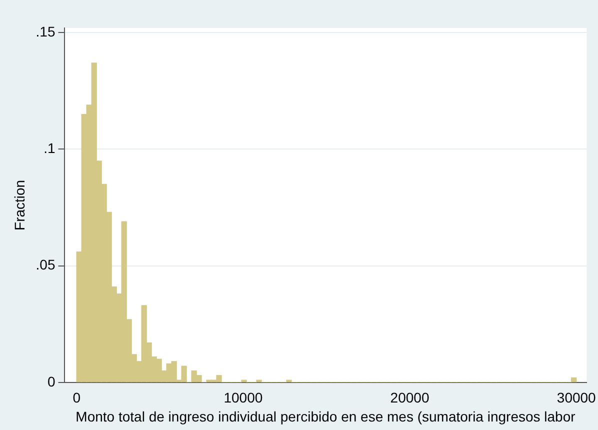 Image resolution: width=598 pixels, height=430 pixels. I want to click on y-tick-label: 0, so click(51, 381).